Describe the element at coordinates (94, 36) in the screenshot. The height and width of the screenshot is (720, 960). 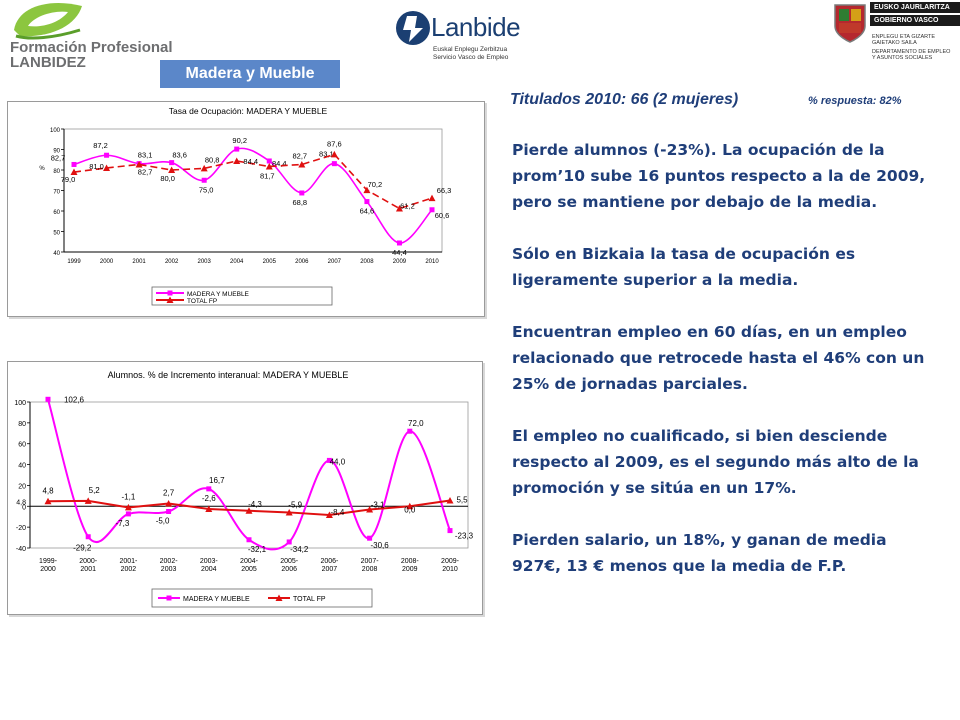
I see `formacion-profesional-logo: Formación Profesional LANBIDEZ` at that location.